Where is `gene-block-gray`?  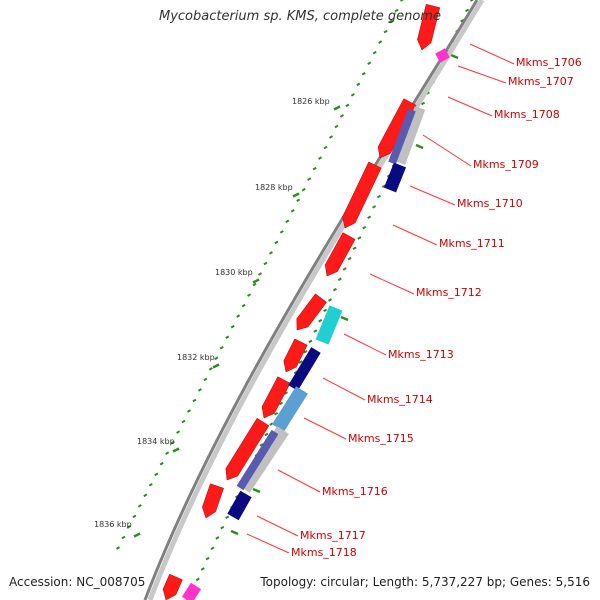
gene-block-gray is located at coordinates (410, 135).